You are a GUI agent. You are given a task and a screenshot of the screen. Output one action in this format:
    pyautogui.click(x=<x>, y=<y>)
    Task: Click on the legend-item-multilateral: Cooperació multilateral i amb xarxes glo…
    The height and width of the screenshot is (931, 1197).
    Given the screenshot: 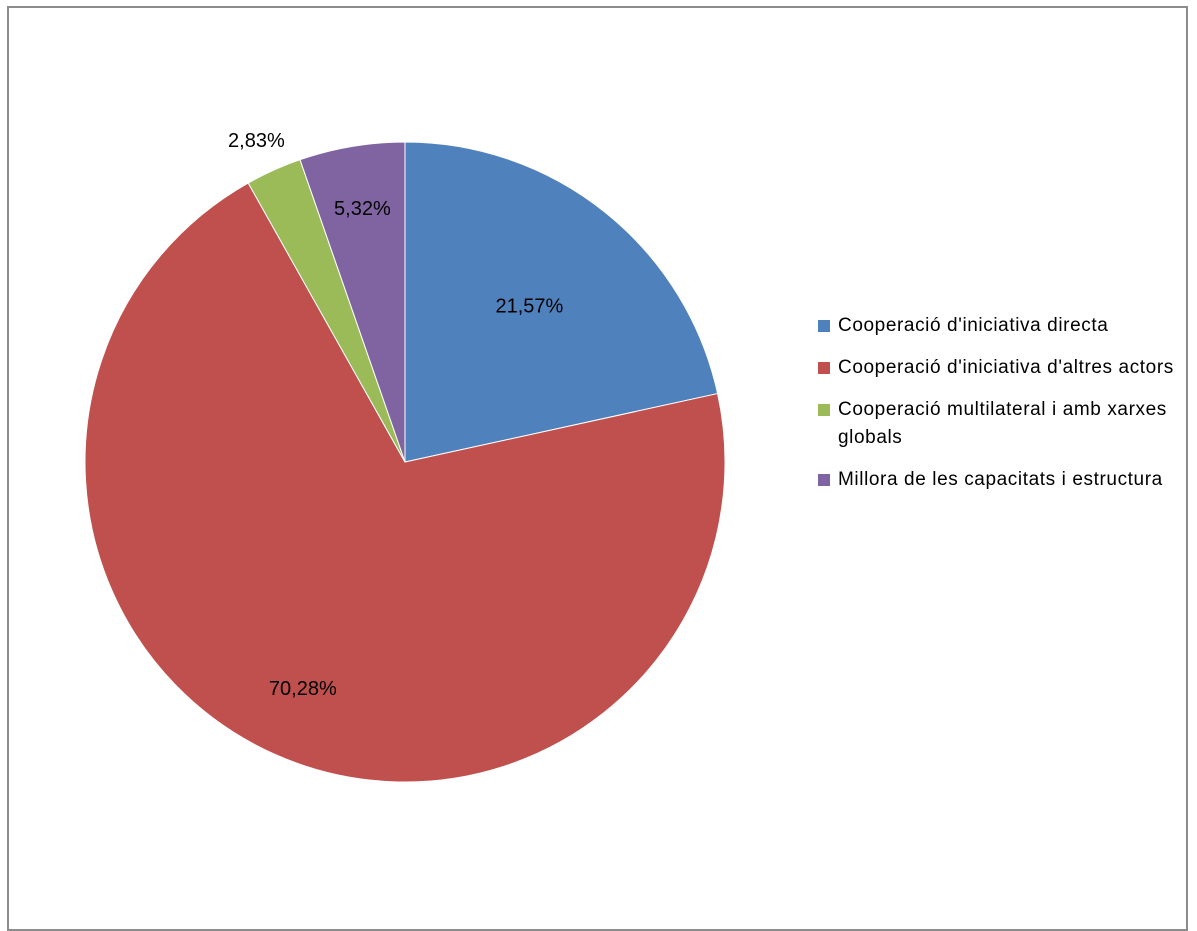 What is the action you would take?
    pyautogui.click(x=998, y=424)
    